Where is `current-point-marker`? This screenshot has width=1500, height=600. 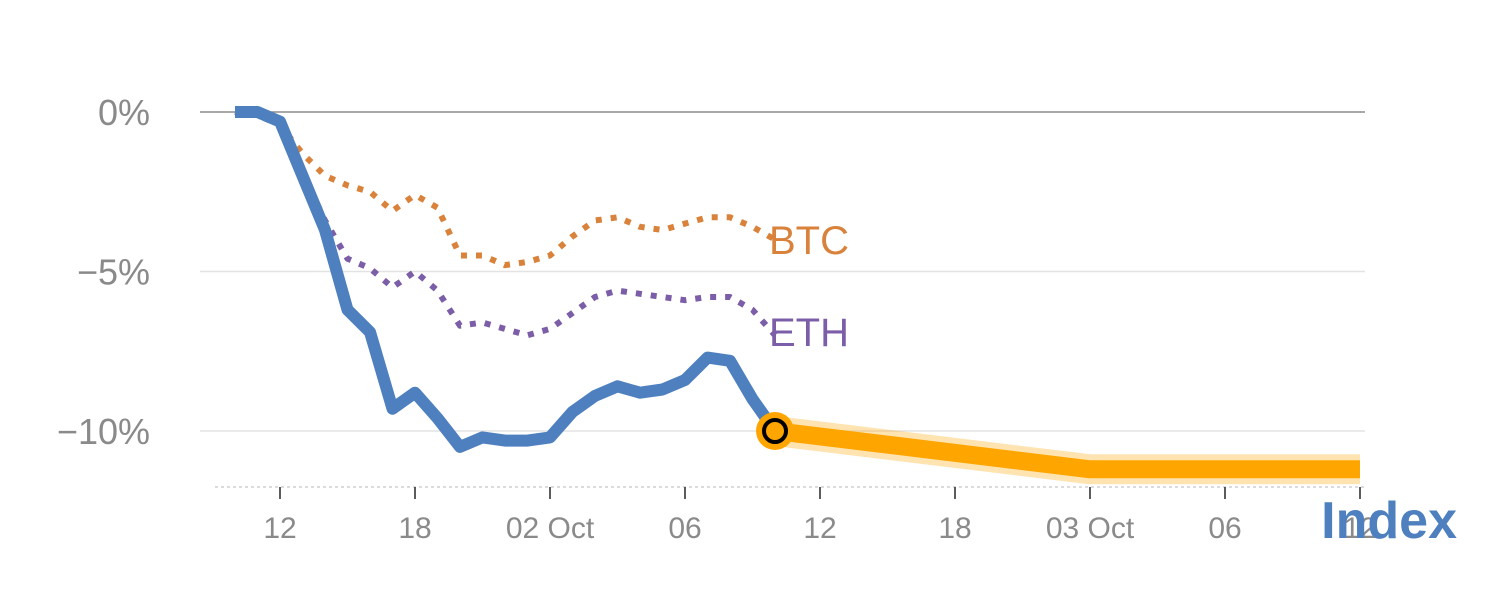
current-point-marker is located at coordinates (775, 431).